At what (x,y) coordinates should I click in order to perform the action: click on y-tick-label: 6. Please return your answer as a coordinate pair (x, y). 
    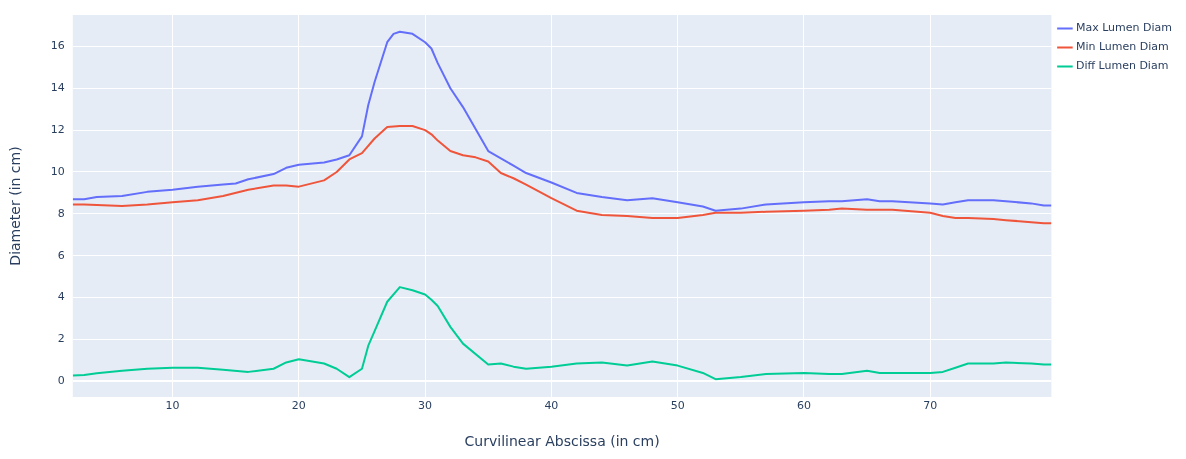
    Looking at the image, I should click on (61, 255).